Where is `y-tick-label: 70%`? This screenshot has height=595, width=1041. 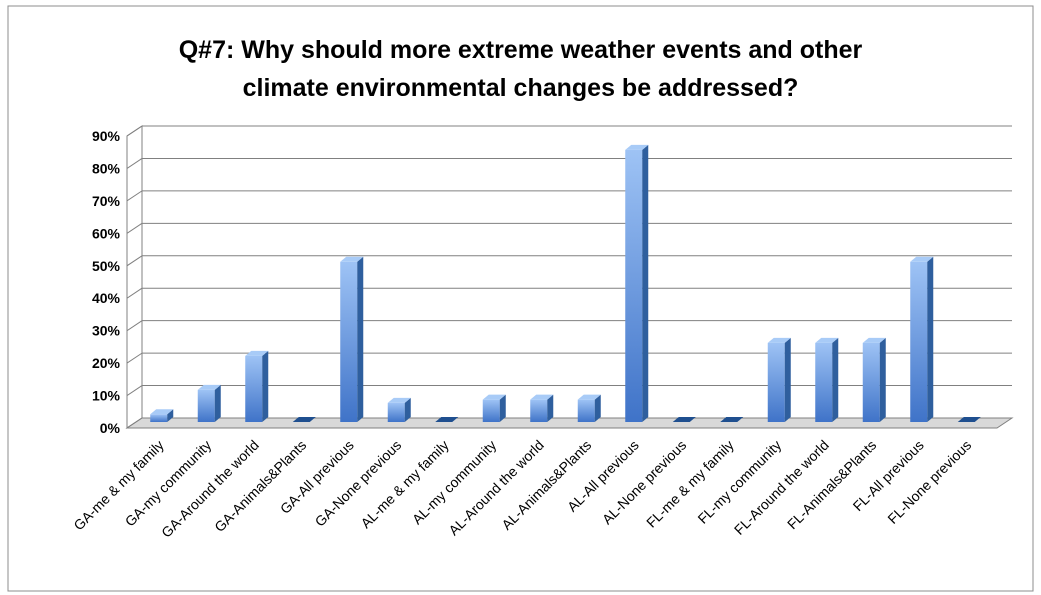 y-tick-label: 70% is located at coordinates (106, 201).